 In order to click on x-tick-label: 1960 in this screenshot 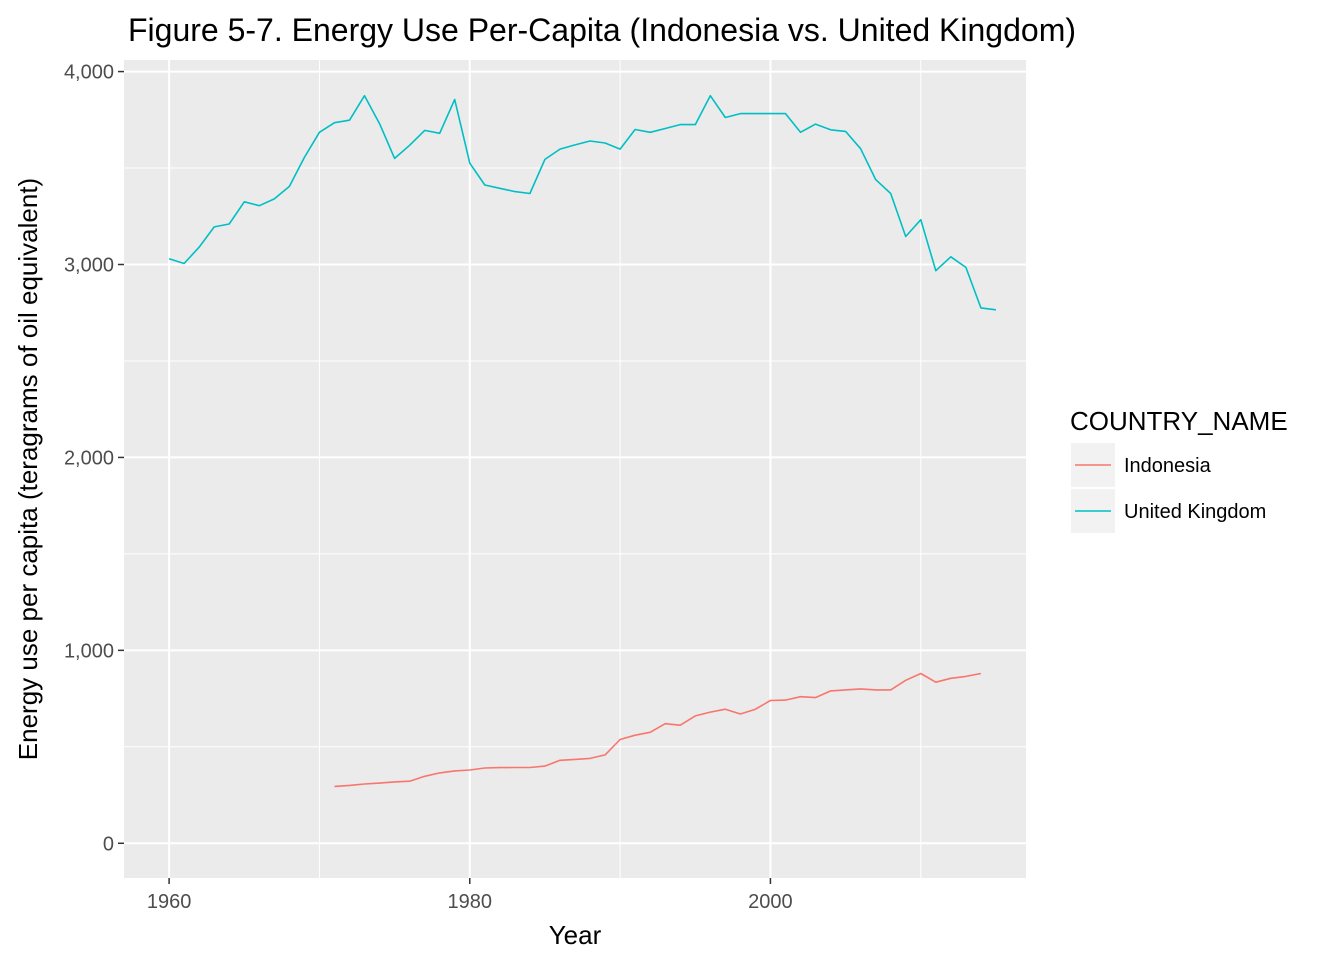, I will do `click(169, 902)`.